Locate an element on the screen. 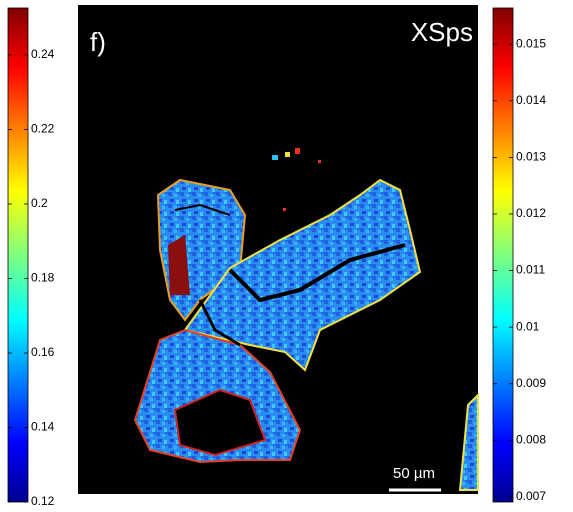 Image resolution: width=573 pixels, height=512 pixels. colorbar-tick-label: 0.012 is located at coordinates (531, 213).